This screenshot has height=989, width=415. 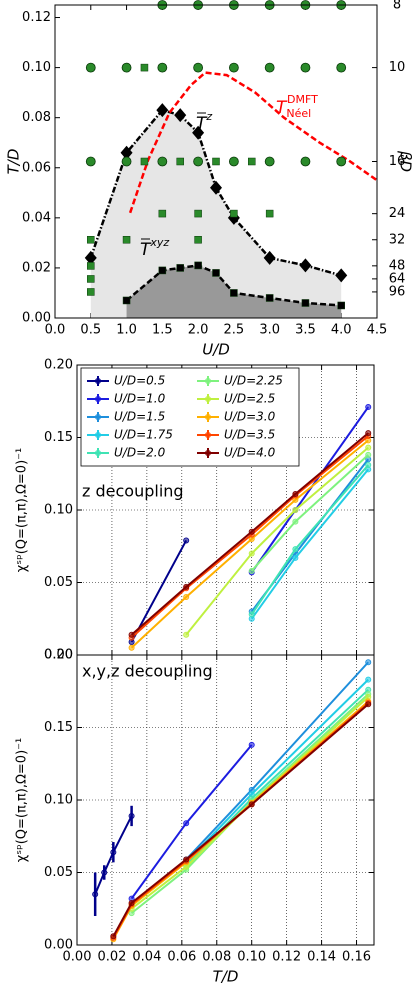 What do you see at coordinates (190, 417) in the screenshot?
I see `legend-frame` at bounding box center [190, 417].